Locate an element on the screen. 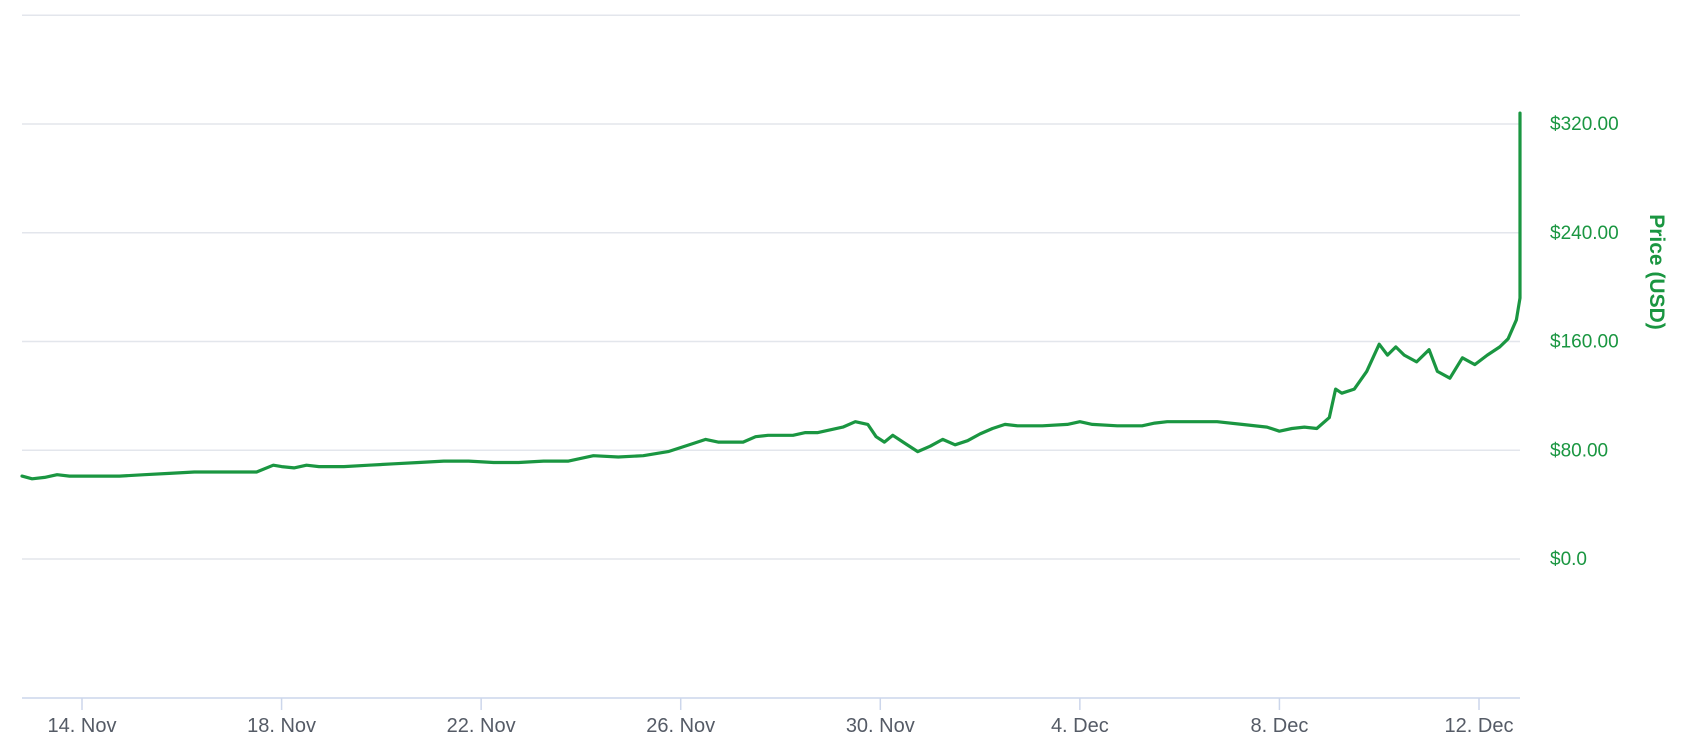  x-tick-label: 26. Nov is located at coordinates (680, 726).